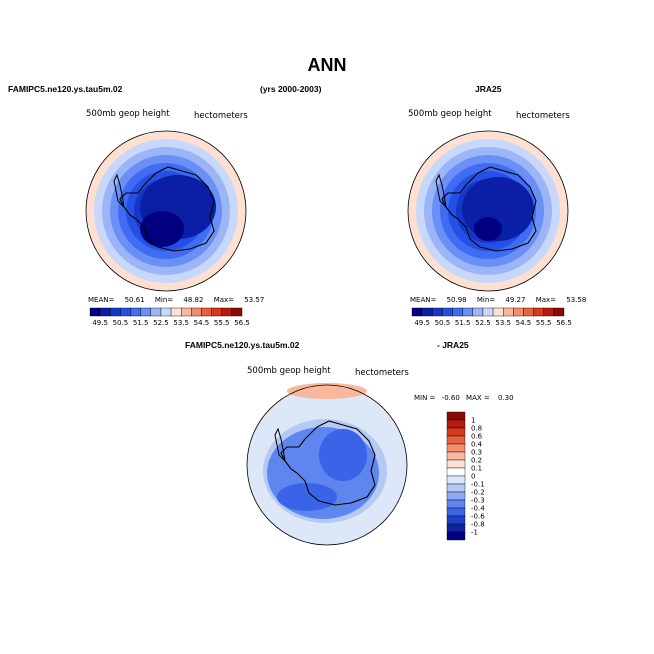  What do you see at coordinates (343, 455) in the screenshot?
I see `diff-contour` at bounding box center [343, 455].